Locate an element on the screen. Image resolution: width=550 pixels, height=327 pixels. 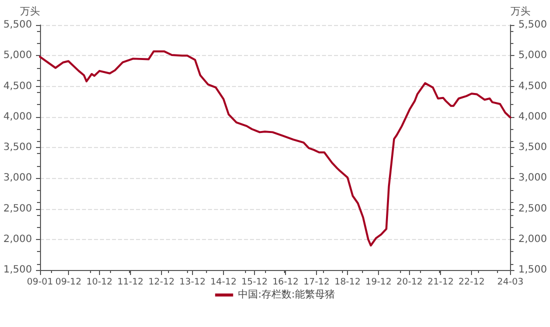
y2-tick-label: 4,500 is located at coordinates (533, 86).